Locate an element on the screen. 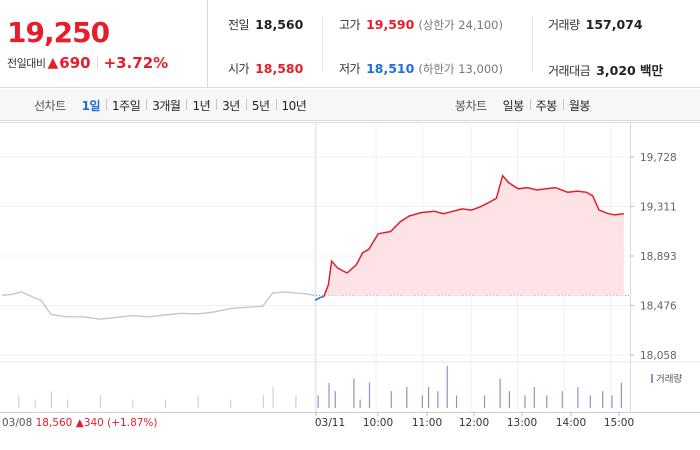 This screenshot has height=450, width=700. y-tick-label: 18,058 is located at coordinates (658, 356).